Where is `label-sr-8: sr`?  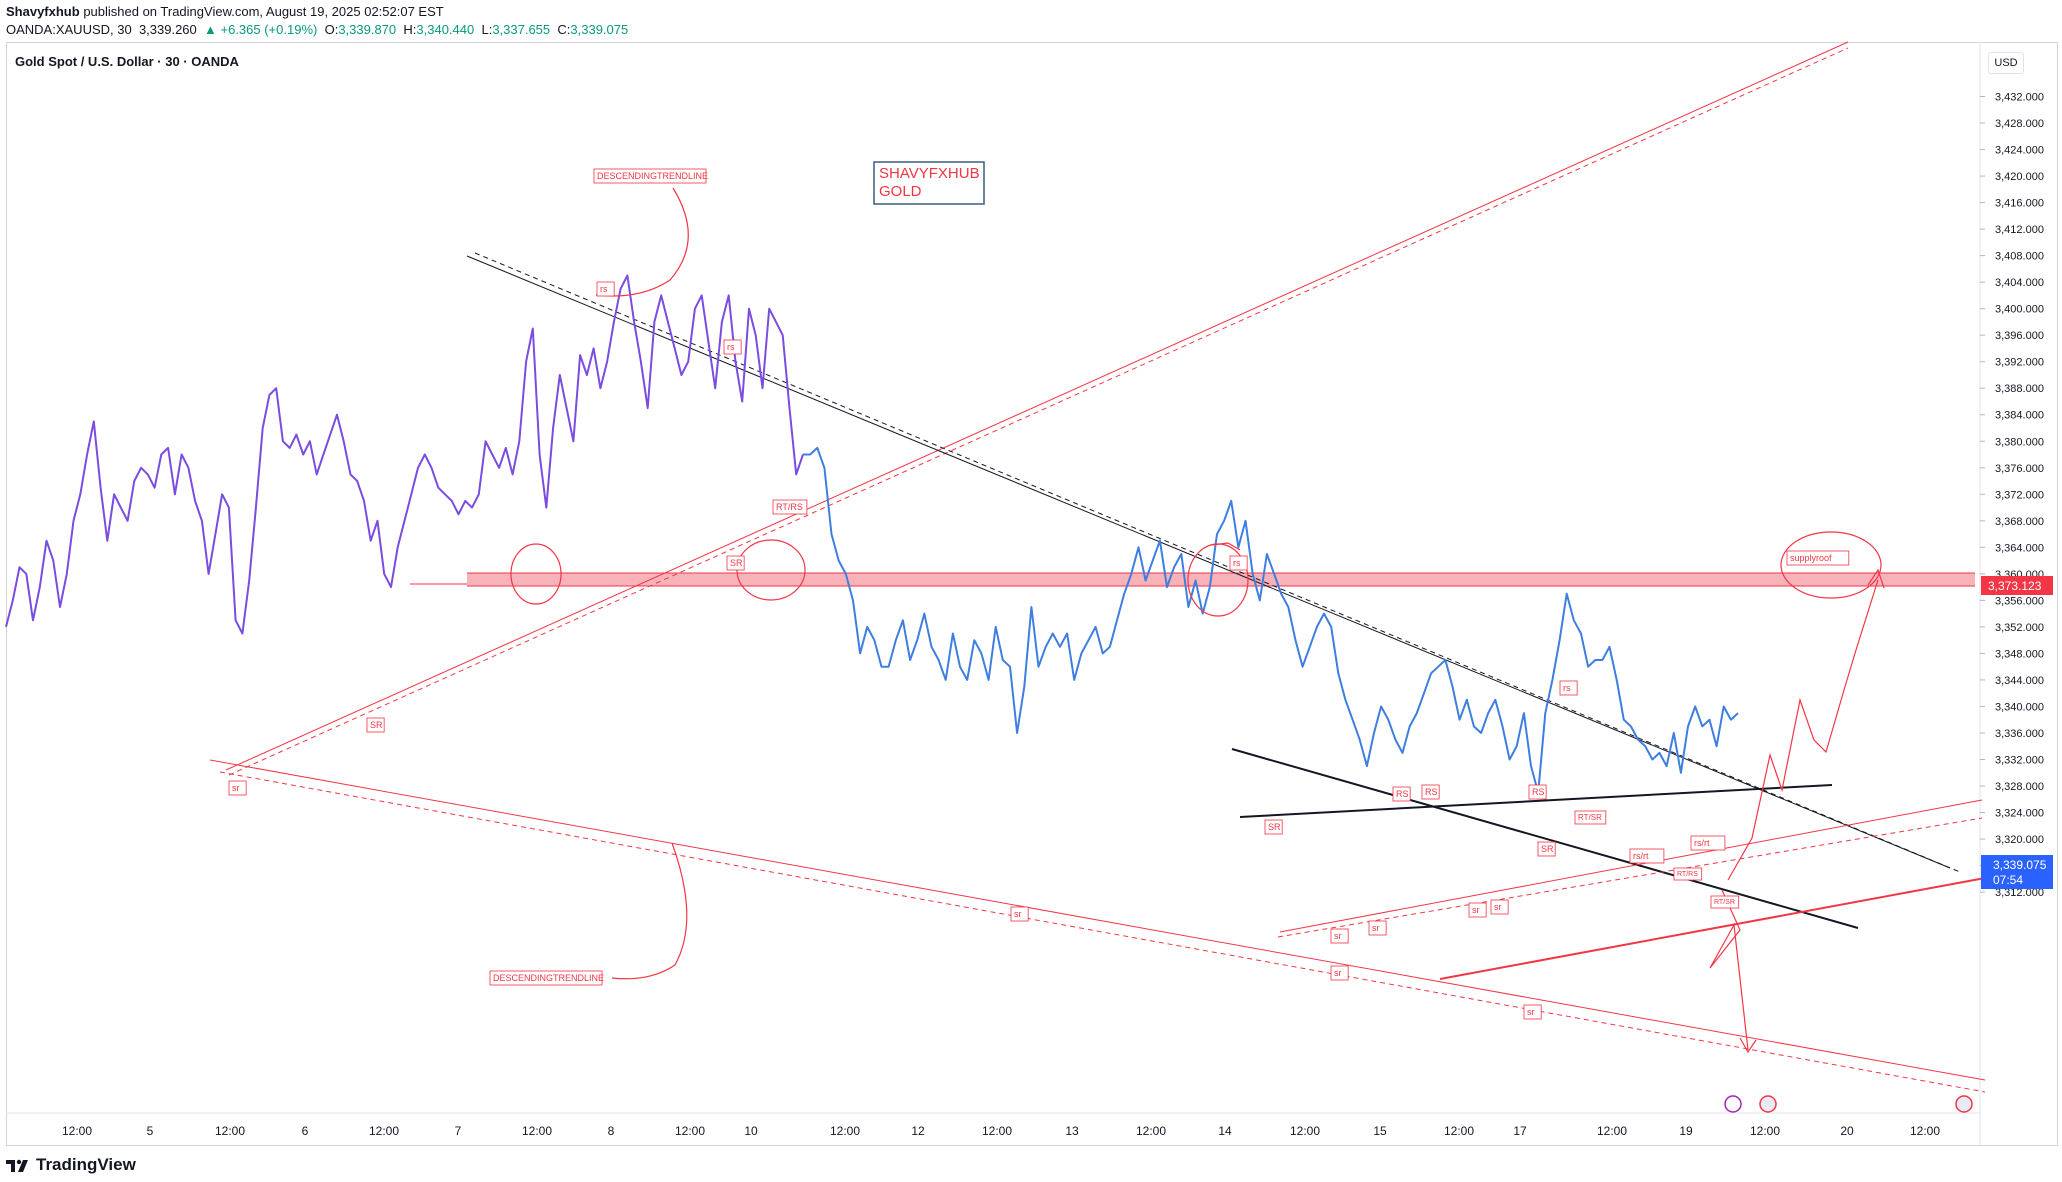 label-sr-8: sr is located at coordinates (1476, 910).